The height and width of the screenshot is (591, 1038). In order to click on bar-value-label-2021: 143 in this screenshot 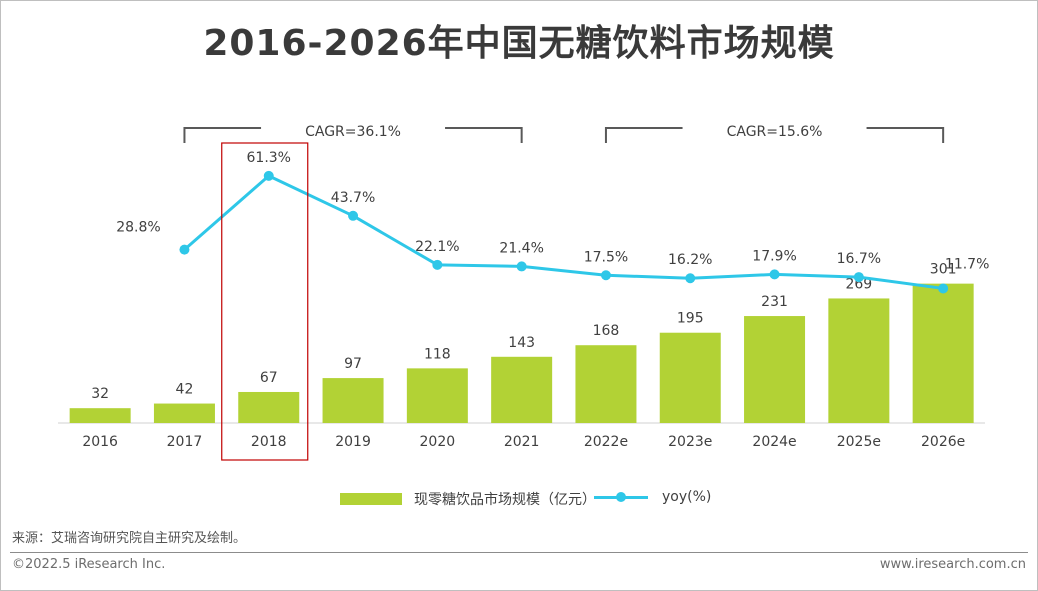, I will do `click(521, 343)`.